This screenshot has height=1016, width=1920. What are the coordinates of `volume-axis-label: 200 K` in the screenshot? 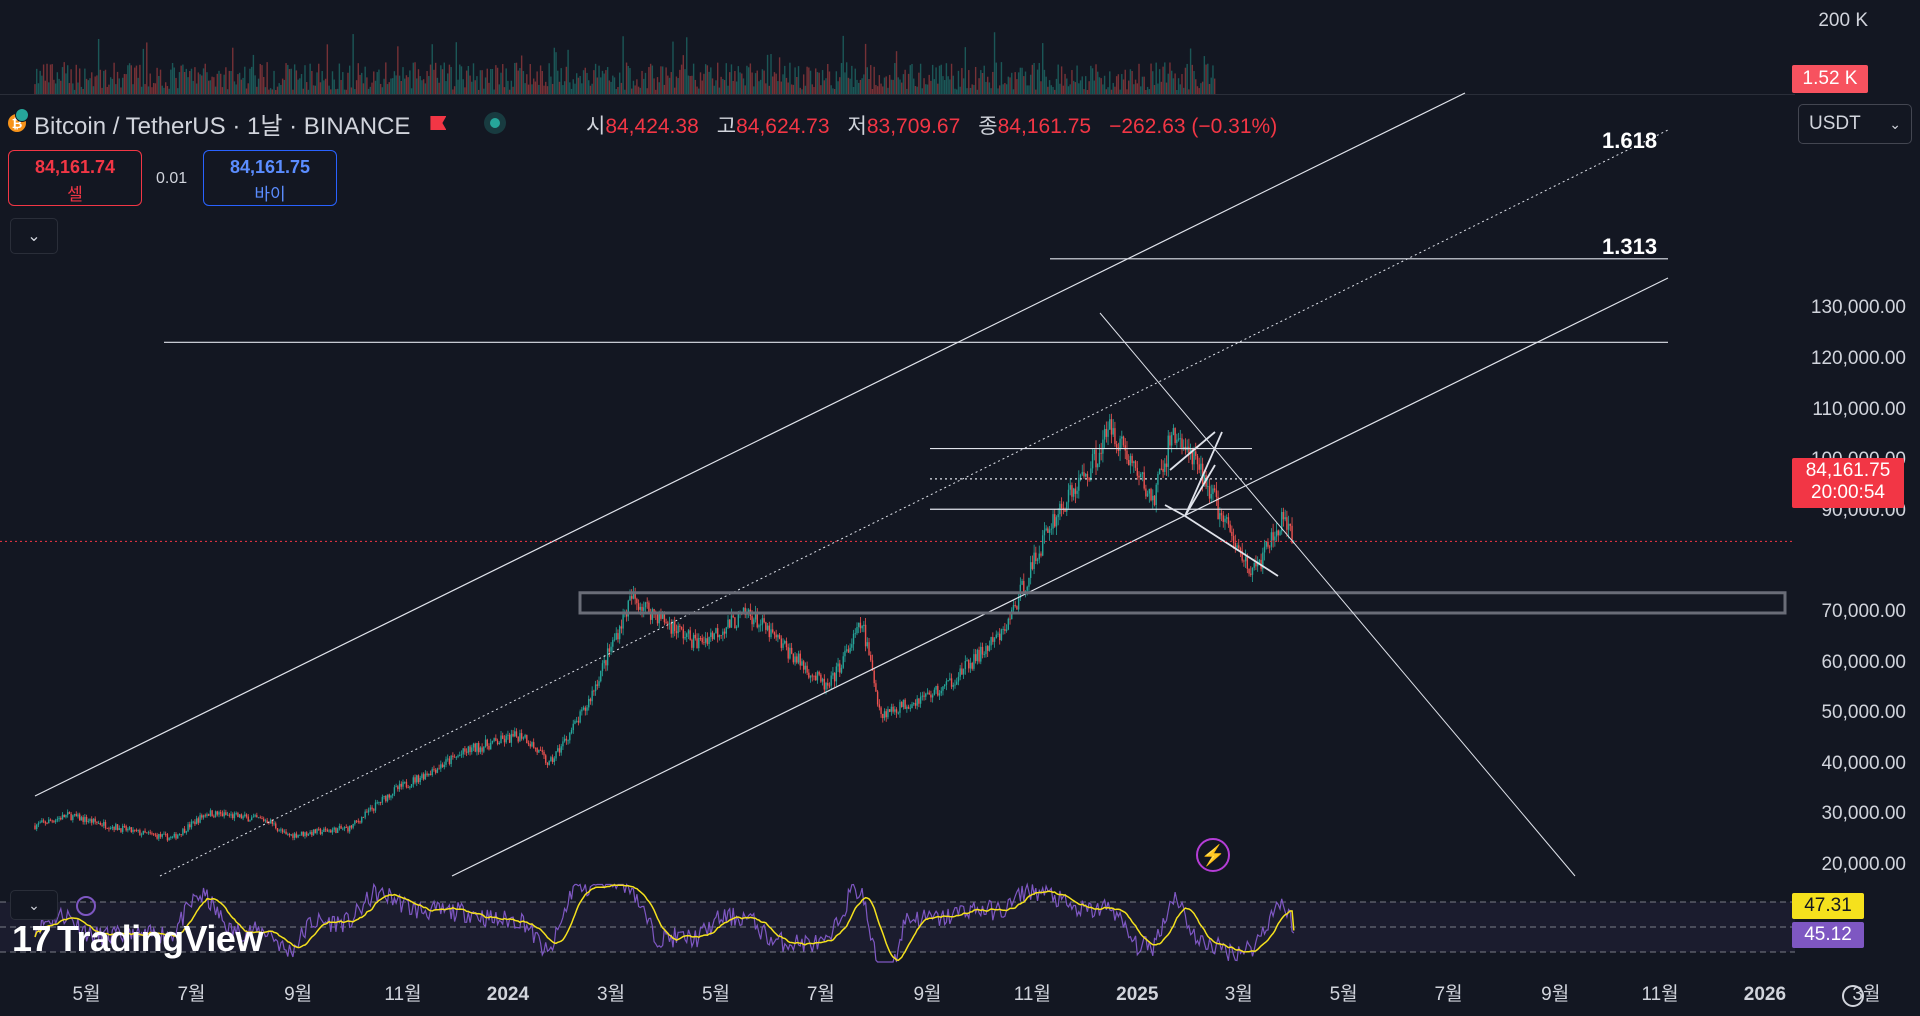 It's located at (1843, 20).